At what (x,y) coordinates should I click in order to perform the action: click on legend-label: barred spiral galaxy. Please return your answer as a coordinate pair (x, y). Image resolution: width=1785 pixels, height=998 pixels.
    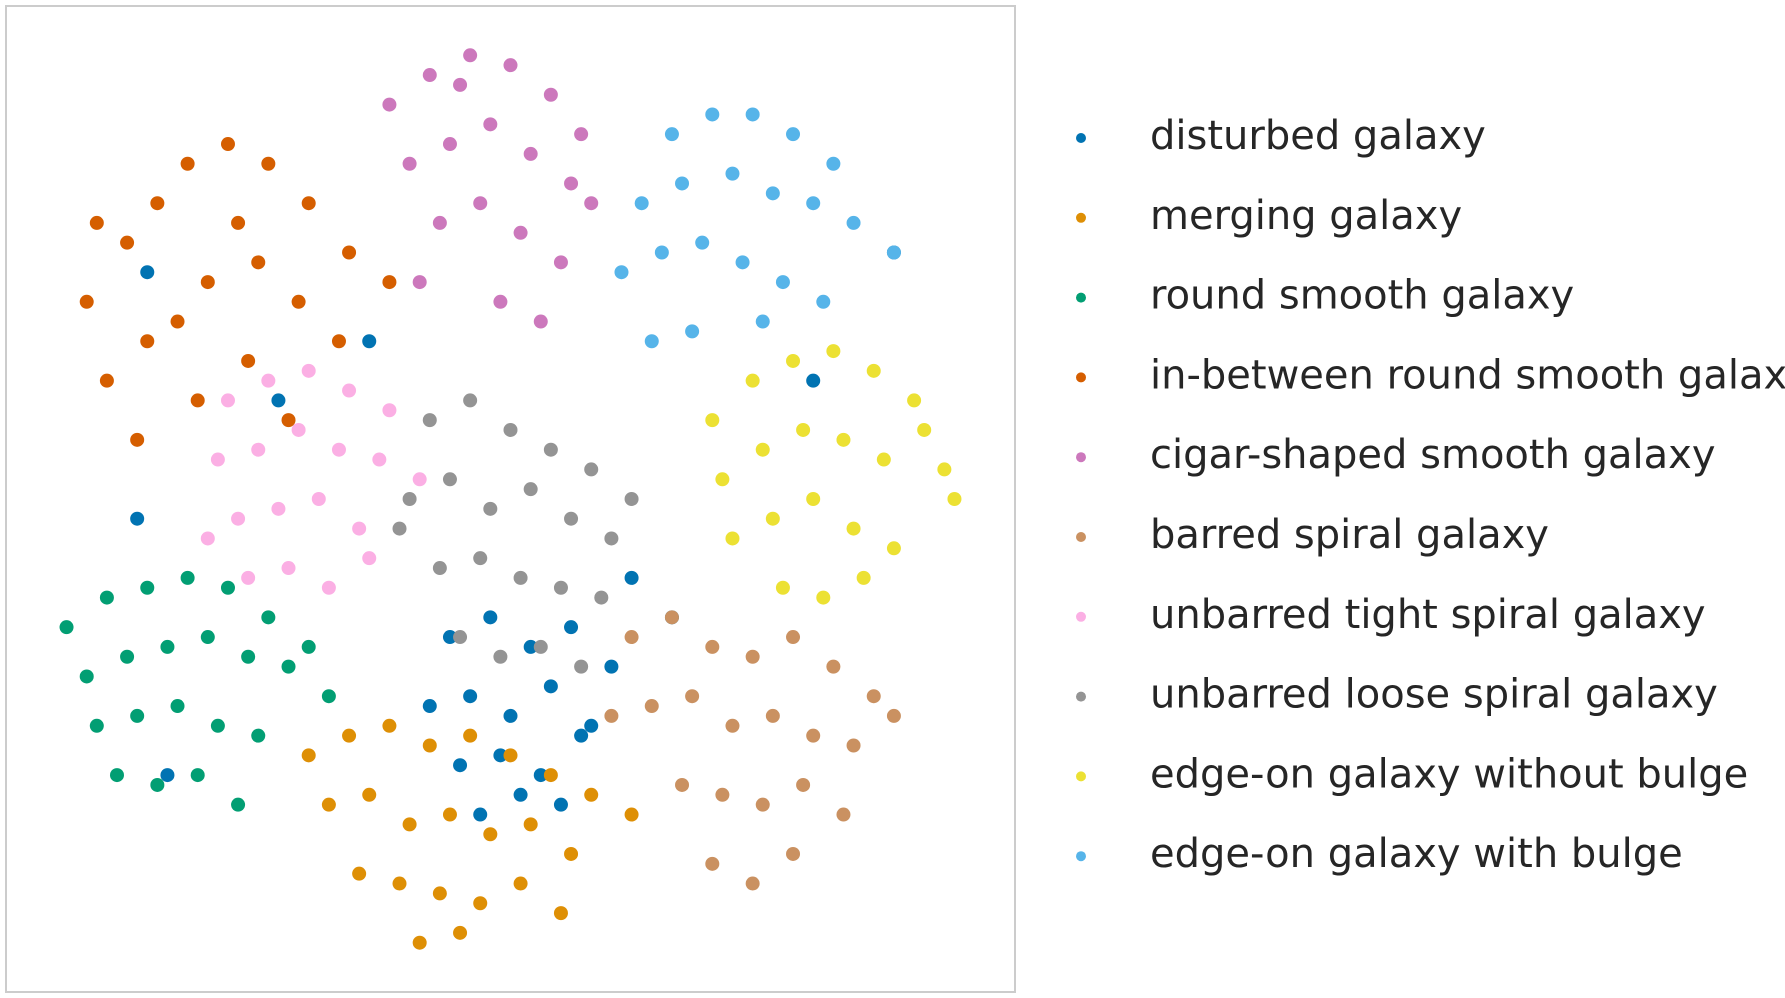
    Looking at the image, I should click on (1349, 535).